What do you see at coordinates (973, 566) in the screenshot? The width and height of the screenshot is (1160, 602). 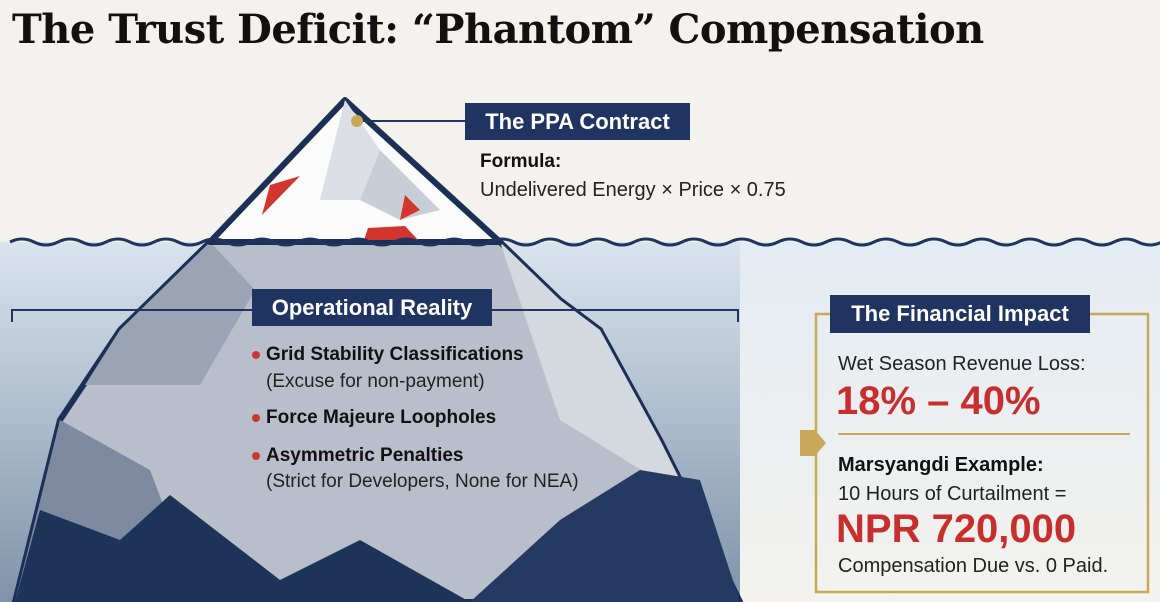 I see `example-note: Compensation Due vs. 0 Paid.` at bounding box center [973, 566].